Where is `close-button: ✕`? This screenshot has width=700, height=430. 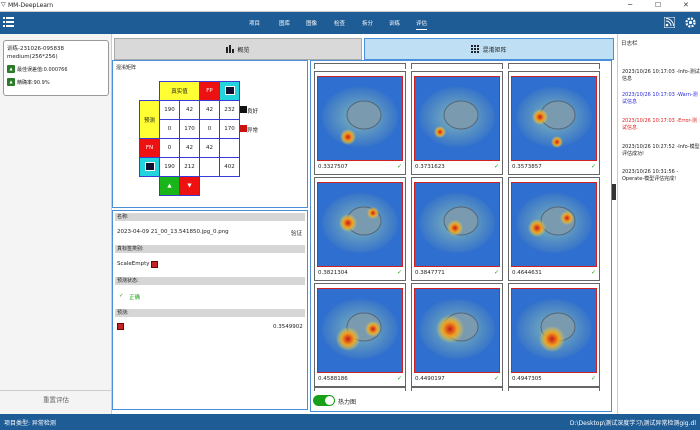 close-button: ✕ is located at coordinates (686, 5).